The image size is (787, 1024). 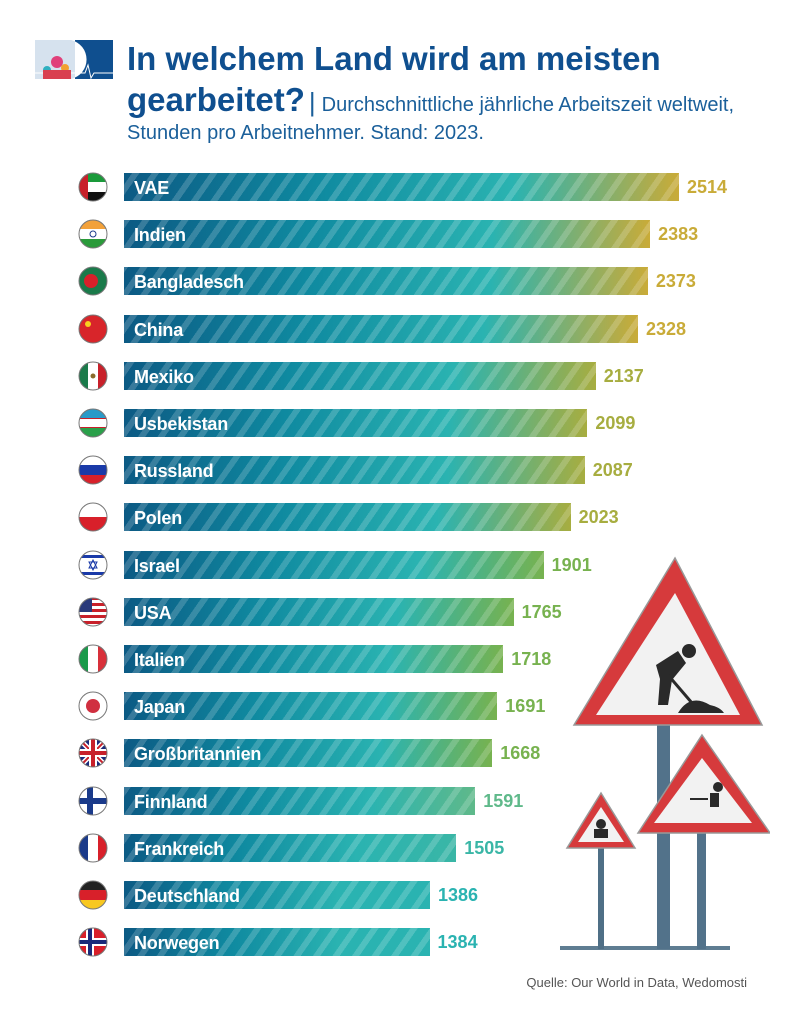 What do you see at coordinates (181, 424) in the screenshot?
I see `bar-label: Usbekistan` at bounding box center [181, 424].